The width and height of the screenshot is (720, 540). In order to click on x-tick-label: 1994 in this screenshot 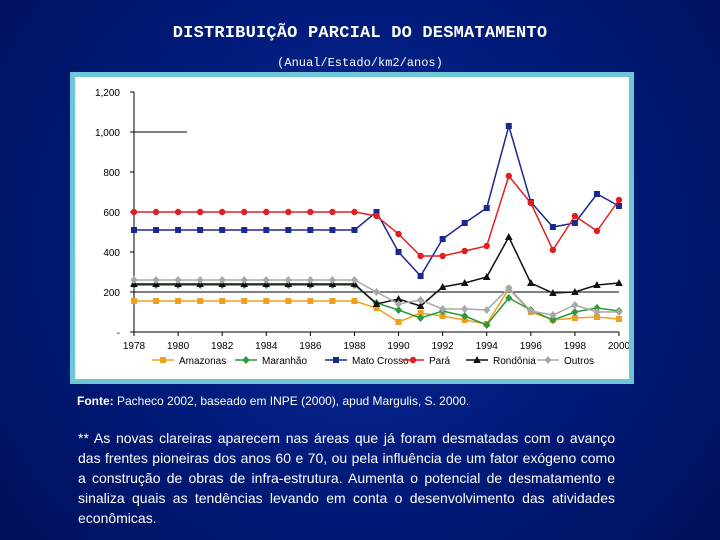, I will do `click(487, 346)`.